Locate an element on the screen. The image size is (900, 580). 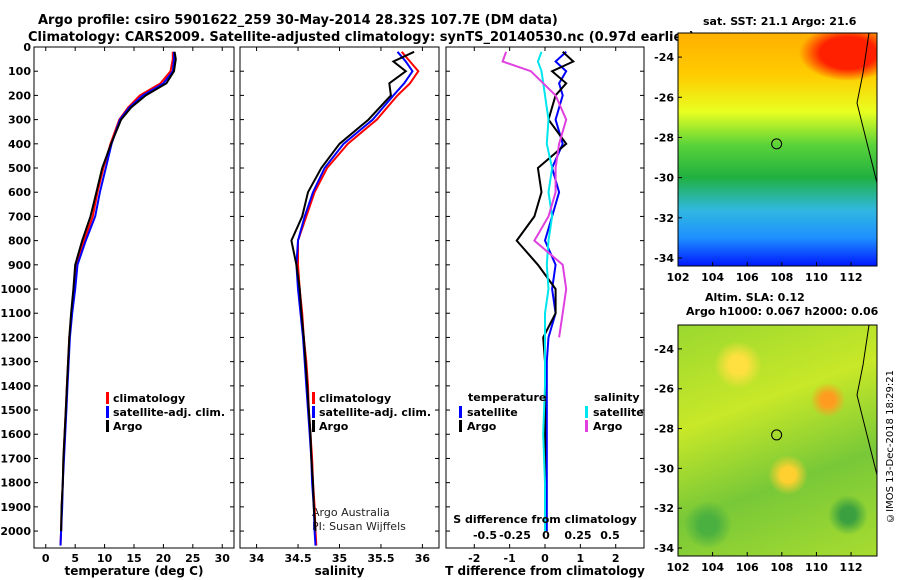
map-x-tick-label: 110 is located at coordinates (816, 567).